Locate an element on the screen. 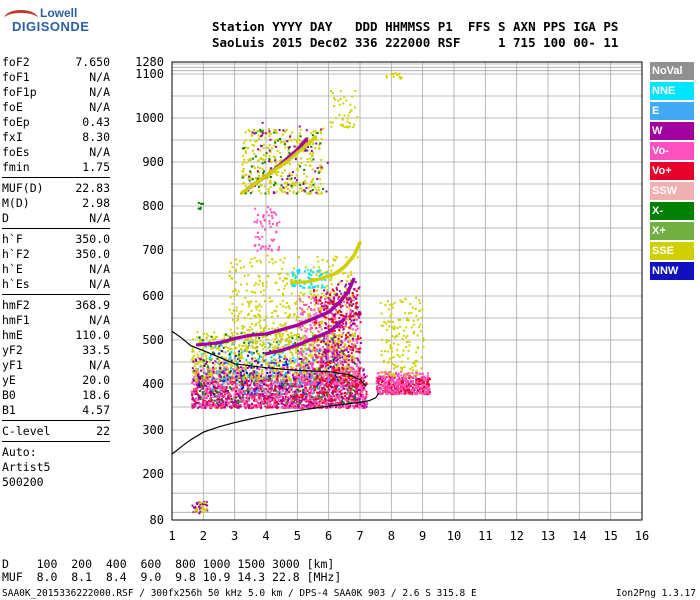 The width and height of the screenshot is (700, 600). lowell-digisonde-logo: Lowell DIGISONDE is located at coordinates (54, 23).